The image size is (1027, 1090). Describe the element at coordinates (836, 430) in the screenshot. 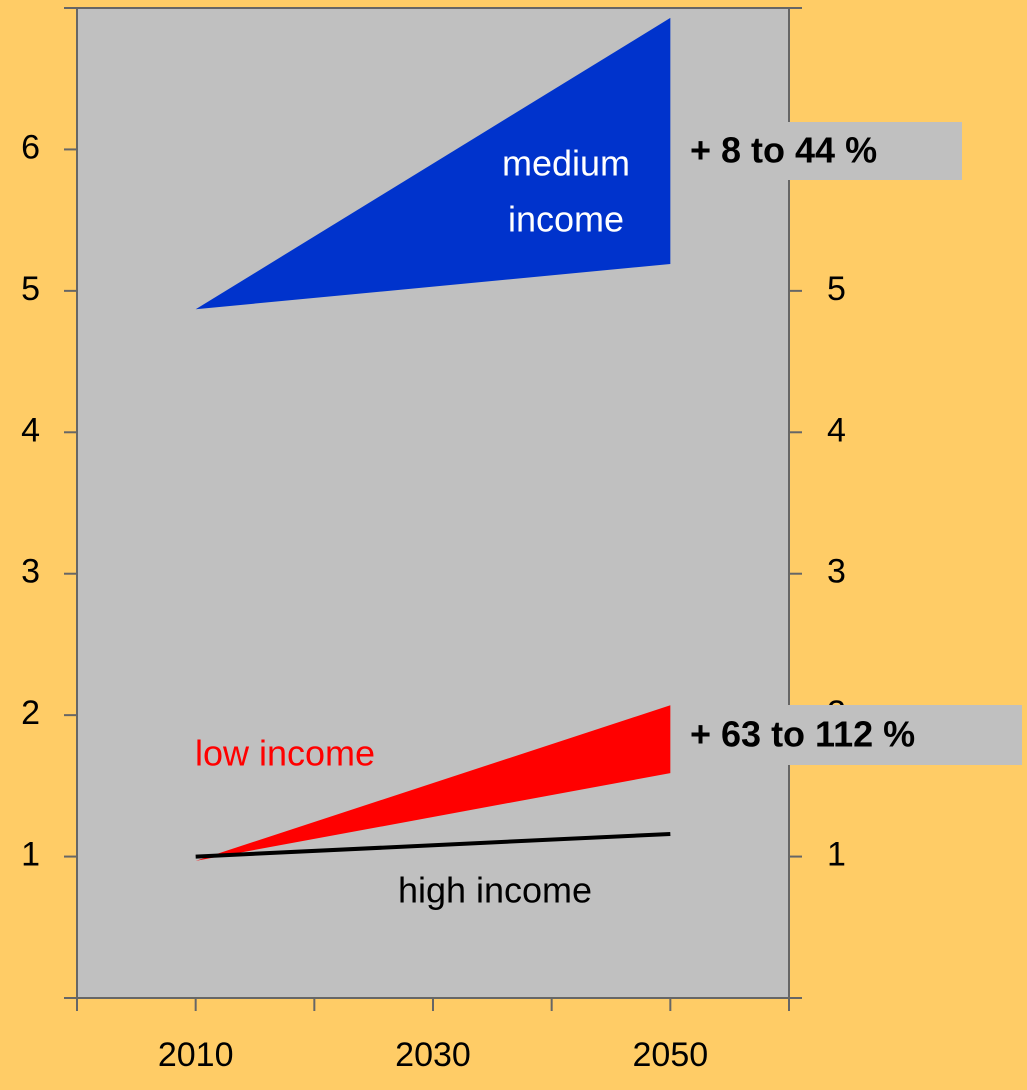

I see `y2-tick-label: 4` at that location.